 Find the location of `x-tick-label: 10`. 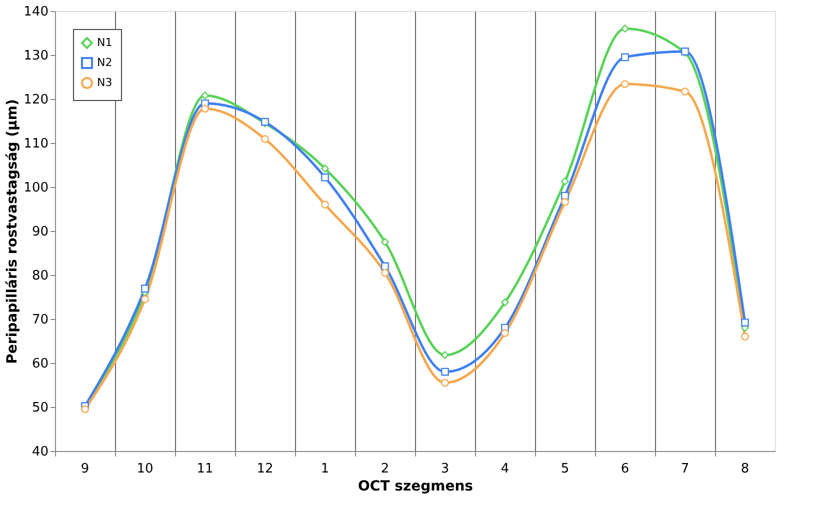

x-tick-label: 10 is located at coordinates (145, 469).